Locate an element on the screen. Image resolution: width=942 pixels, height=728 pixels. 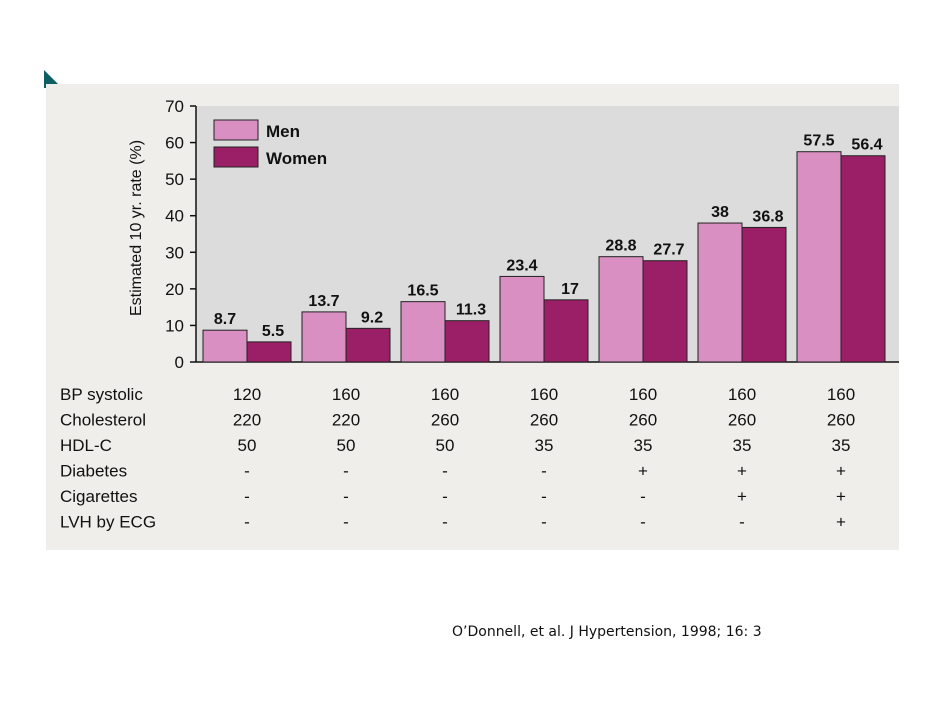
slide-corner-marker is located at coordinates (53, 79).